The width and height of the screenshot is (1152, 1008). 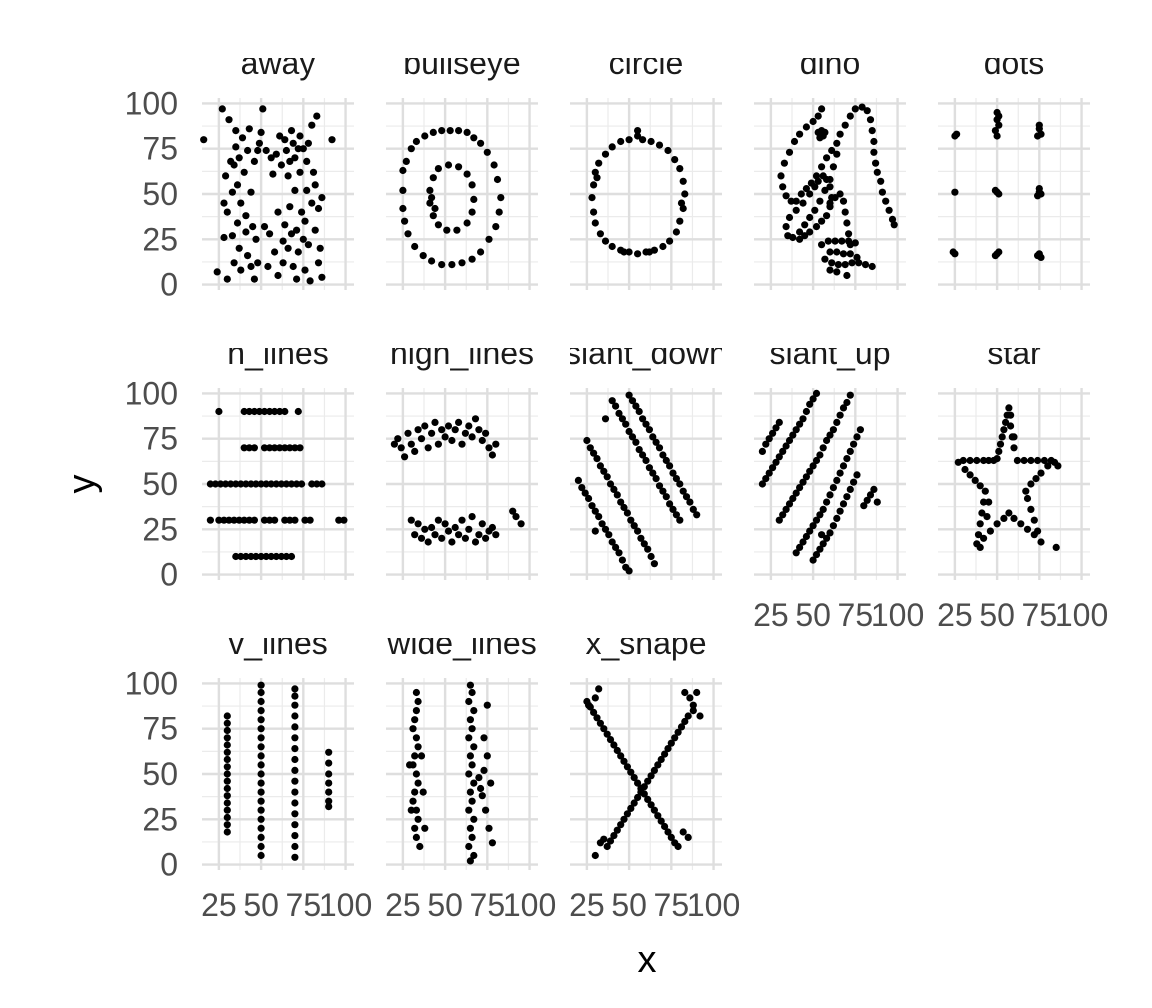 I want to click on y-axis-title: y, so click(x=82, y=484).